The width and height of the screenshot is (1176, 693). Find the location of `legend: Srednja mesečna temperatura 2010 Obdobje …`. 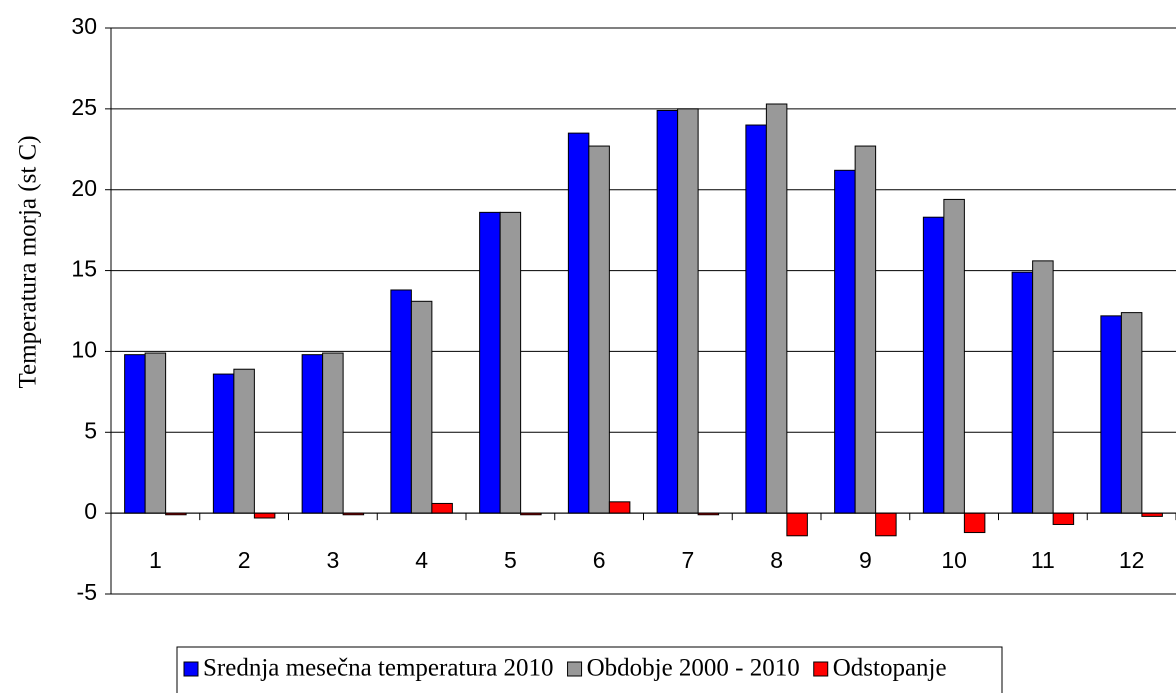

legend: Srednja mesečna temperatura 2010 Obdobje … is located at coordinates (589, 669).